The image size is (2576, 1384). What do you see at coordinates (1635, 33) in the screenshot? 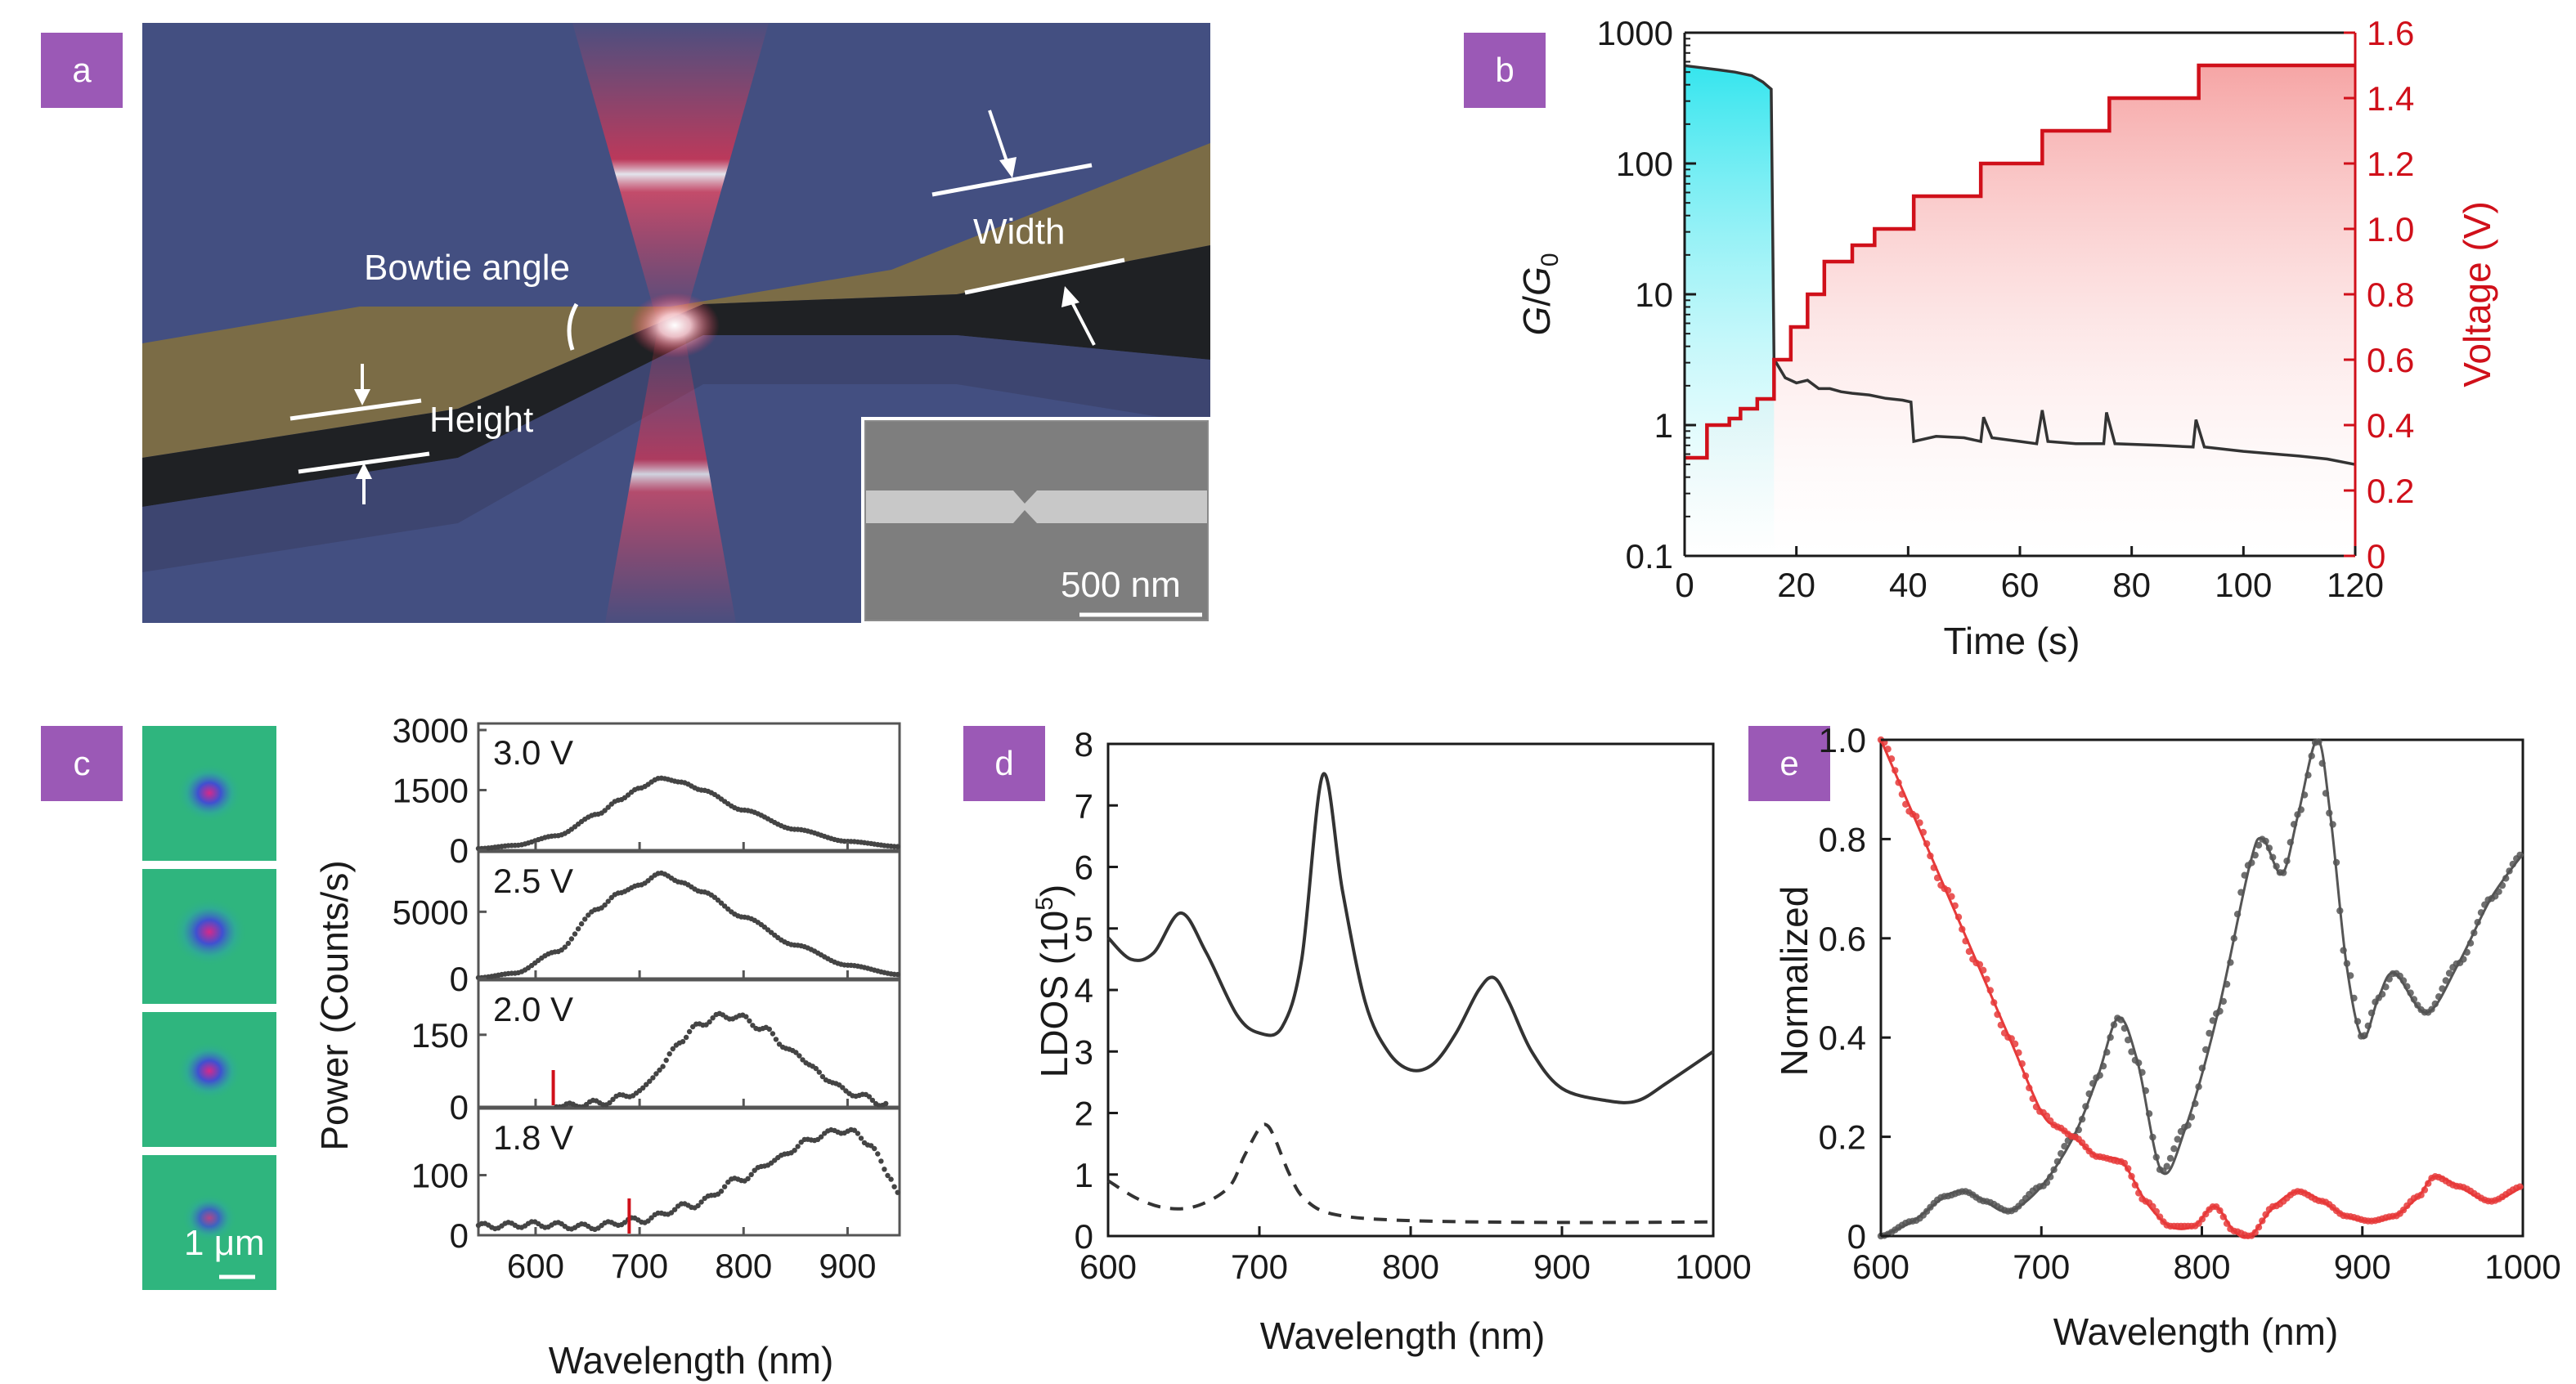
I see `y-left-tick-label: 1000` at bounding box center [1635, 33].